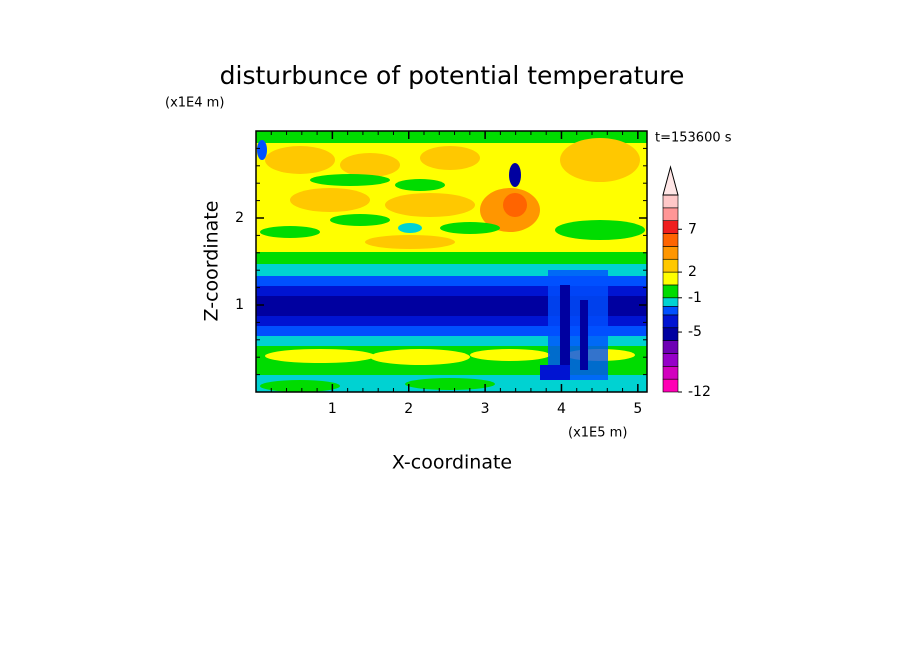  I want to click on x-tick-label: 2, so click(408, 409).